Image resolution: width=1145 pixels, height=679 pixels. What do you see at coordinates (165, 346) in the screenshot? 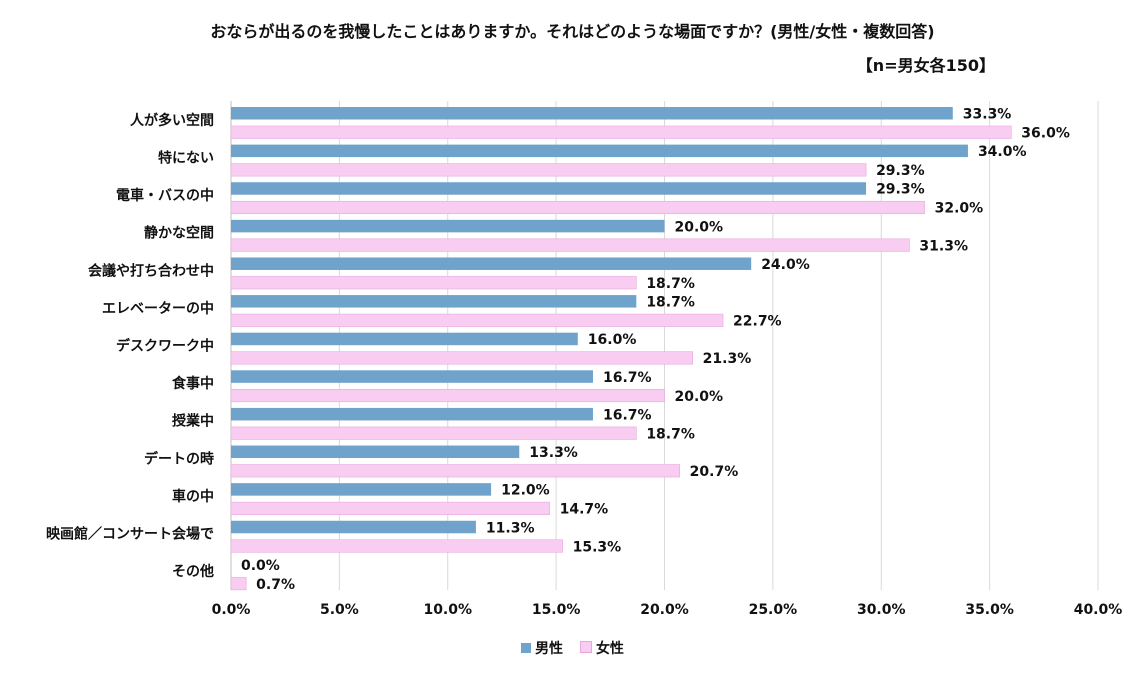
I see `category-label: デスクワーク中` at bounding box center [165, 346].